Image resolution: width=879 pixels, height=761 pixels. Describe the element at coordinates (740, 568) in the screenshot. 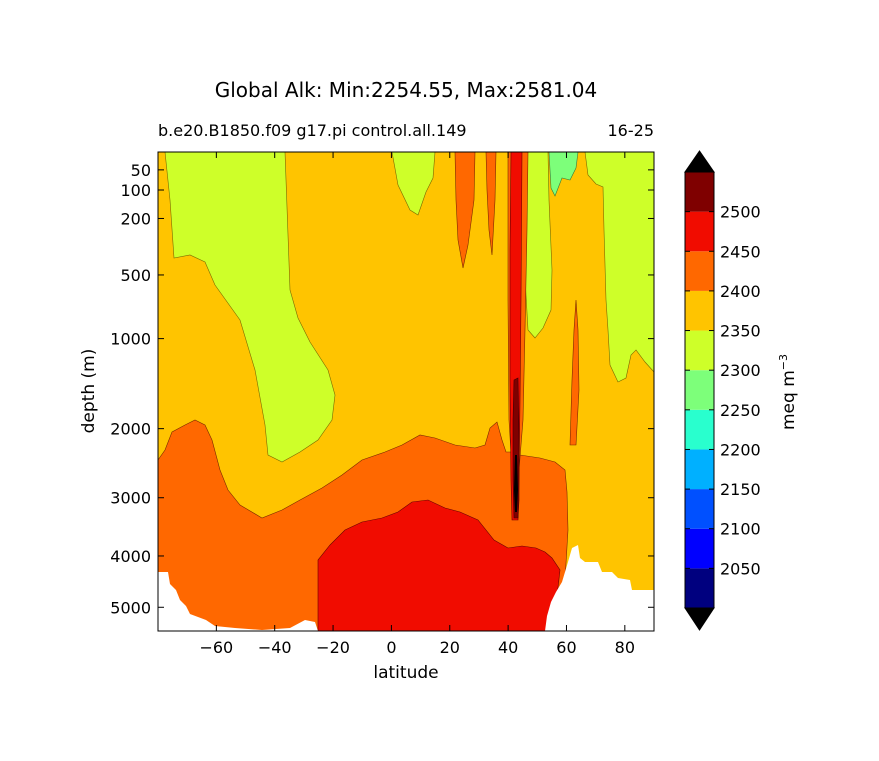

I see `colorbar-tick-label: 2050` at that location.